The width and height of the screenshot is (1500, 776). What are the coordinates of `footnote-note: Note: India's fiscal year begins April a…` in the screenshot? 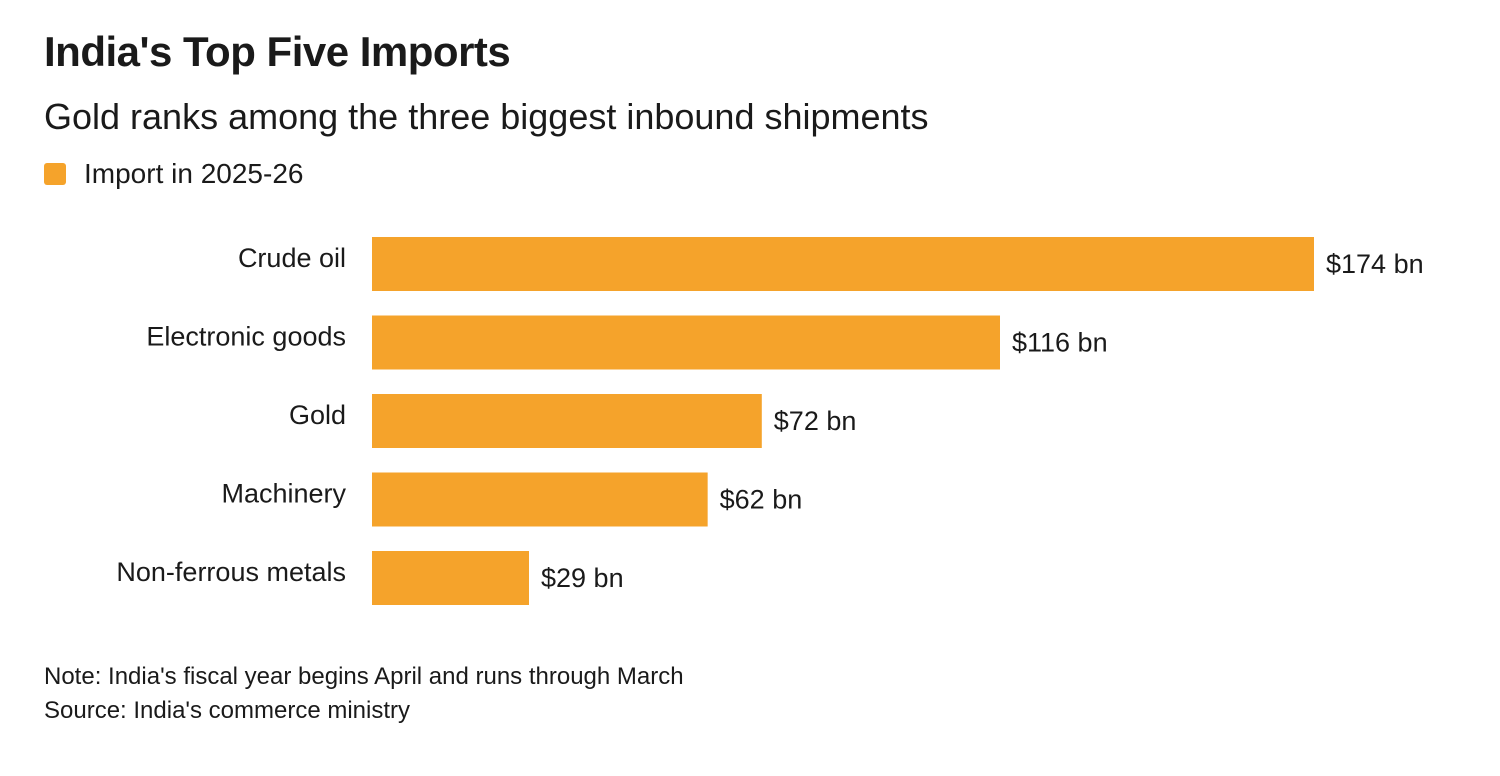 It's located at (364, 676).